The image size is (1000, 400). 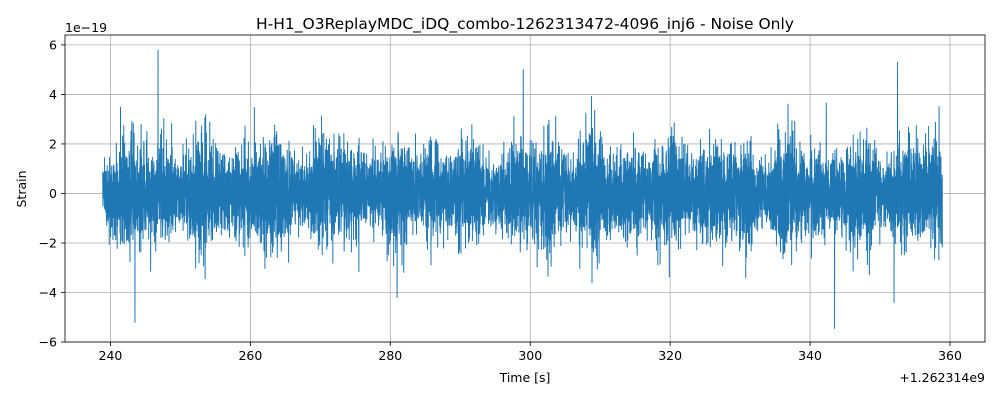 What do you see at coordinates (53, 44) in the screenshot?
I see `y-tick-label: 6` at bounding box center [53, 44].